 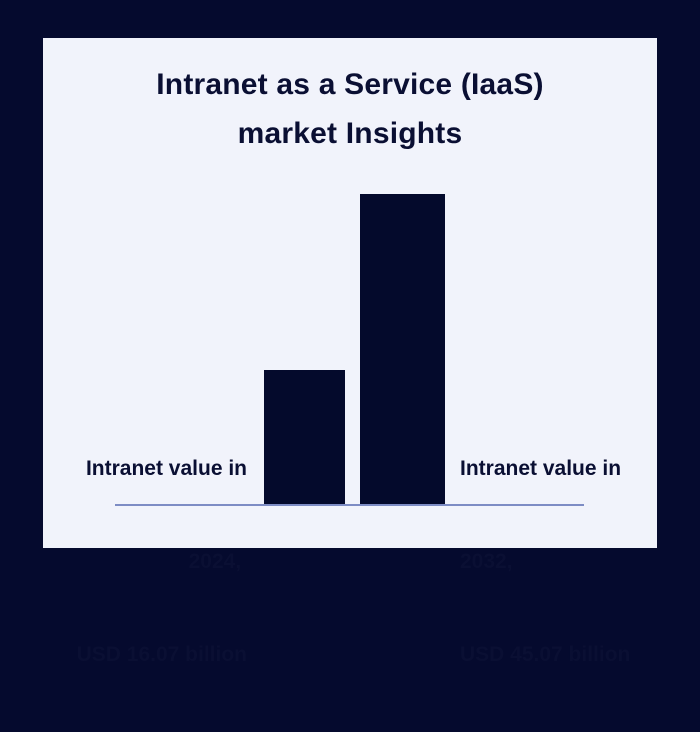 I want to click on bar-2032, so click(x=402, y=349).